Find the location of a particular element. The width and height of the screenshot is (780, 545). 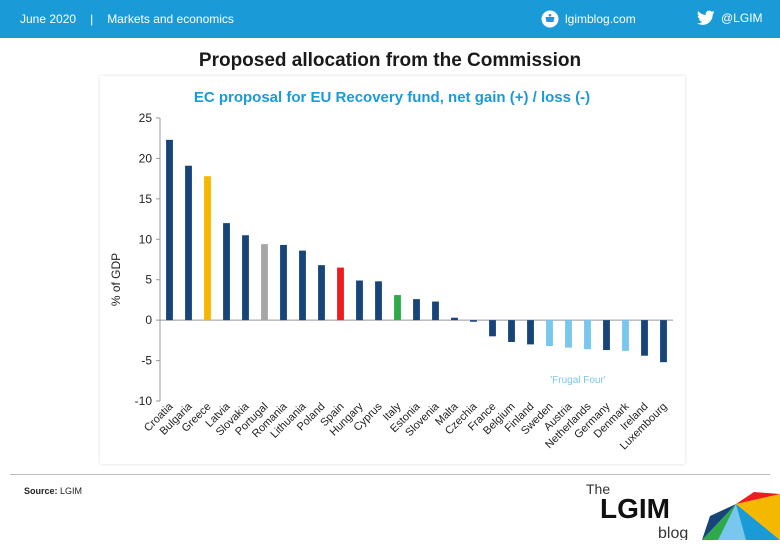

bar-czechia is located at coordinates (473, 321).